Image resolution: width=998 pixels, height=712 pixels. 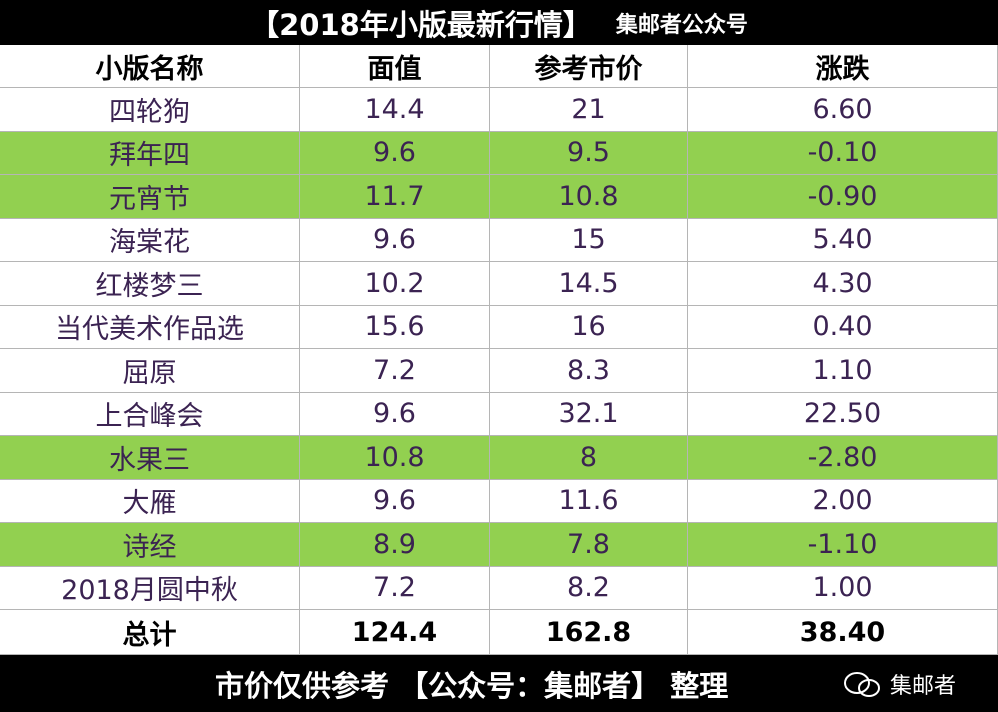 I want to click on table-cell: 22.50, so click(x=843, y=414).